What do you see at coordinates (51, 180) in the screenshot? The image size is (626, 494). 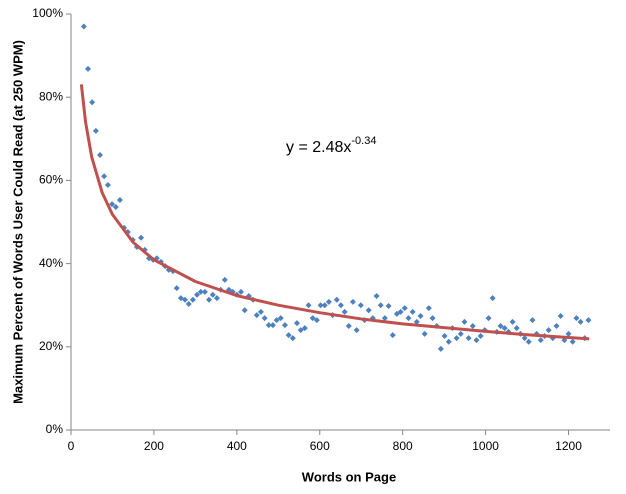 I see `y-tick-label: 60%` at bounding box center [51, 180].